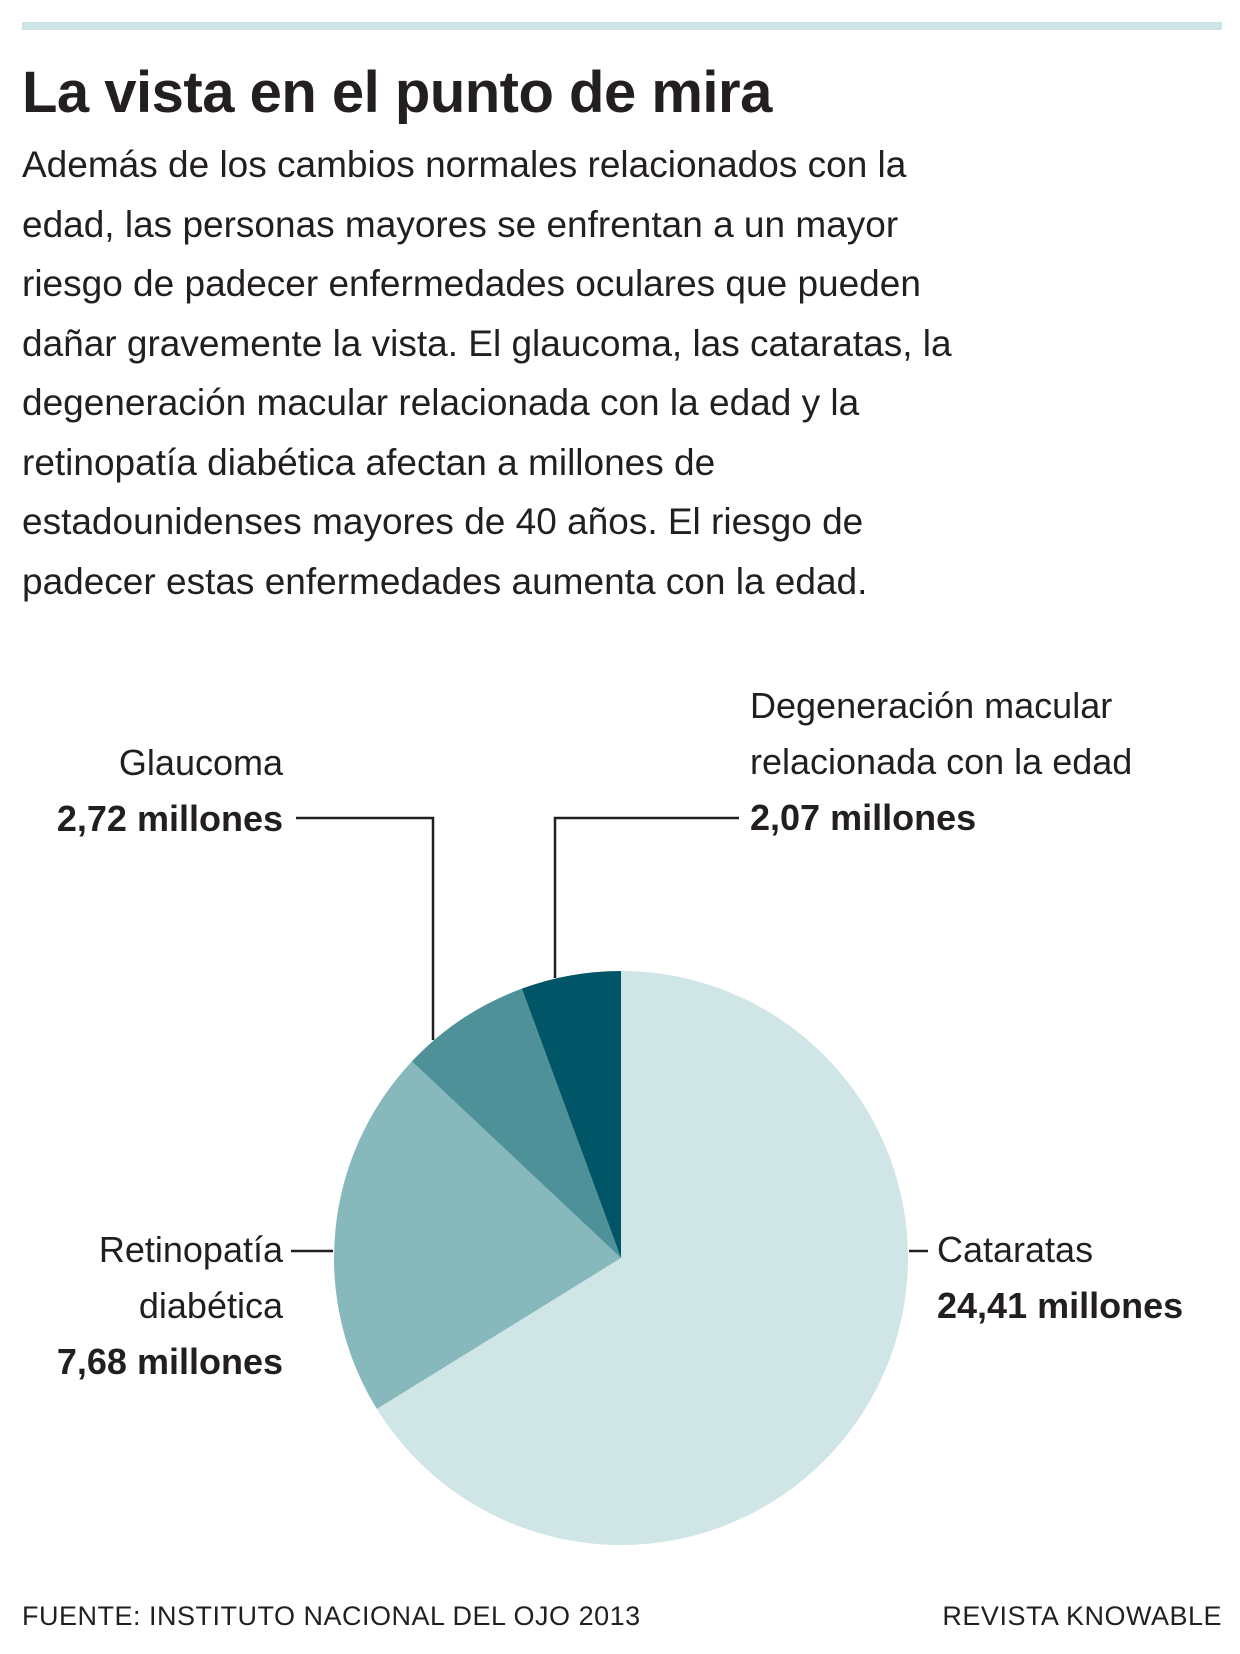  I want to click on pie-slice-retinopatia, so click(477, 1235).